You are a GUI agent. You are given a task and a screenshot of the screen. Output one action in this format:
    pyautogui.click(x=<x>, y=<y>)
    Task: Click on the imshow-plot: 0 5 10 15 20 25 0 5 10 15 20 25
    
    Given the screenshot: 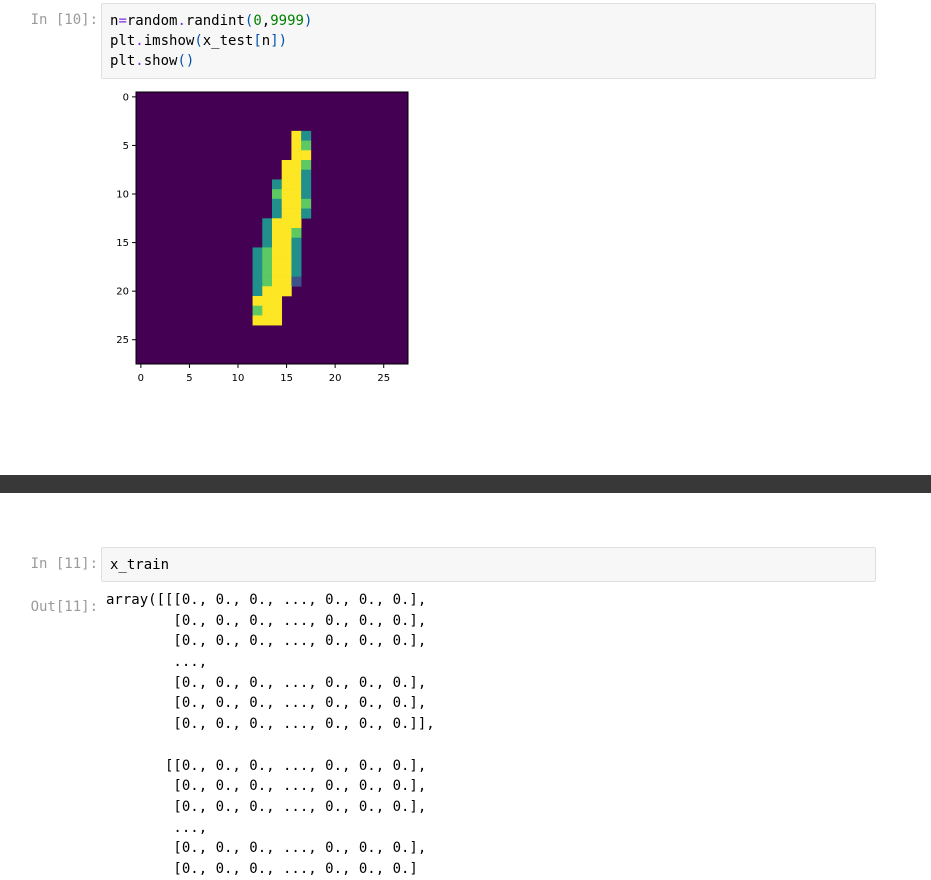 What is the action you would take?
    pyautogui.click(x=262, y=237)
    